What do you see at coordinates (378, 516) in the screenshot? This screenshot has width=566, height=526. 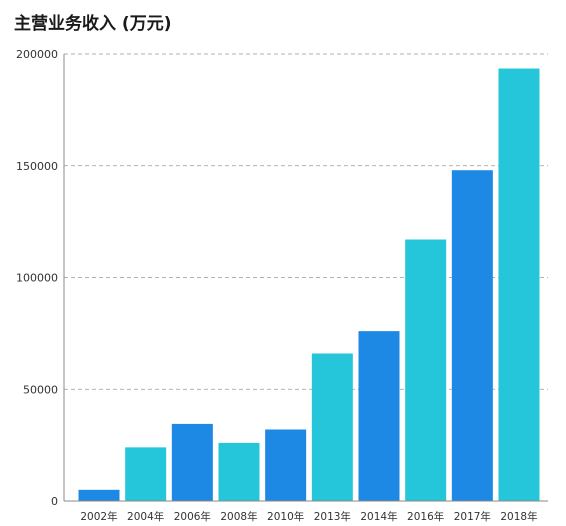 I see `x-tick-label: 2014年` at bounding box center [378, 516].